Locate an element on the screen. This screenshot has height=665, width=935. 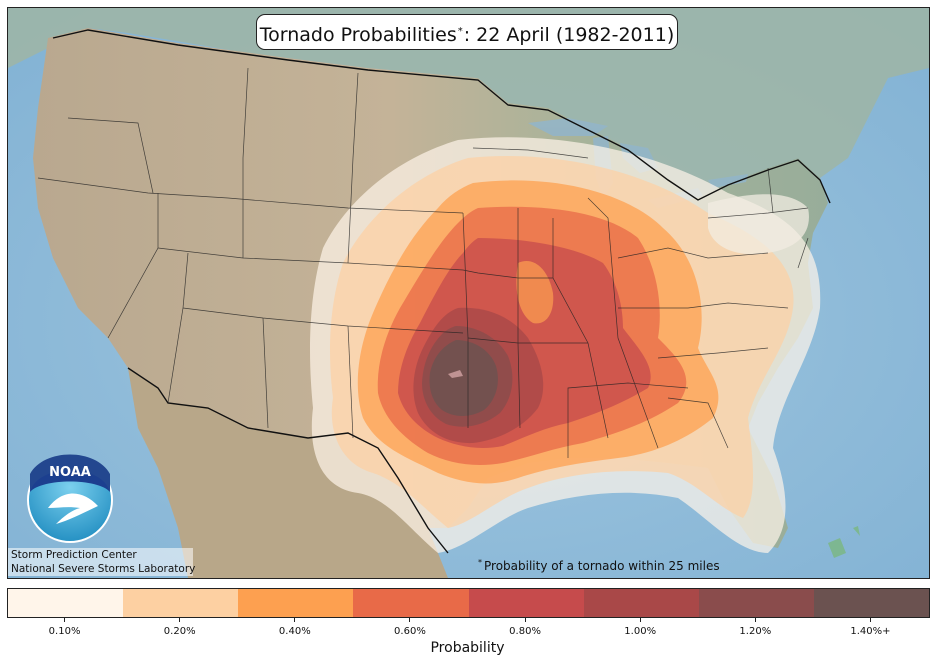
footnote-text: Probability of a tornado within 25 miles is located at coordinates (602, 566).